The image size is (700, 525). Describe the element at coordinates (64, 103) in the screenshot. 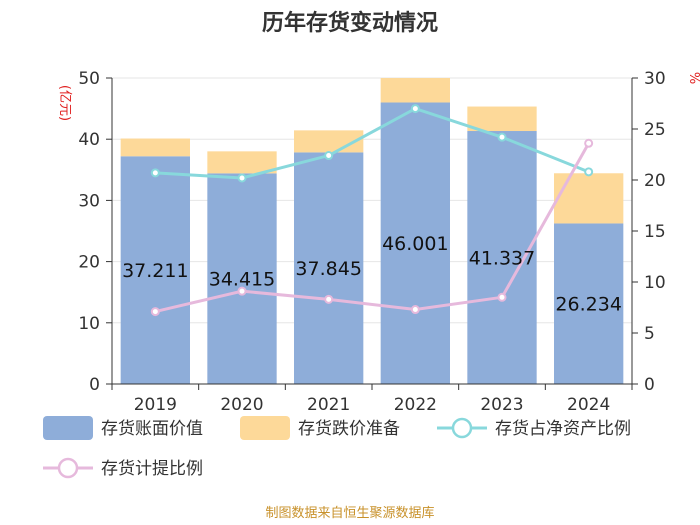

I see `left-axis-unit: (亿元)` at that location.